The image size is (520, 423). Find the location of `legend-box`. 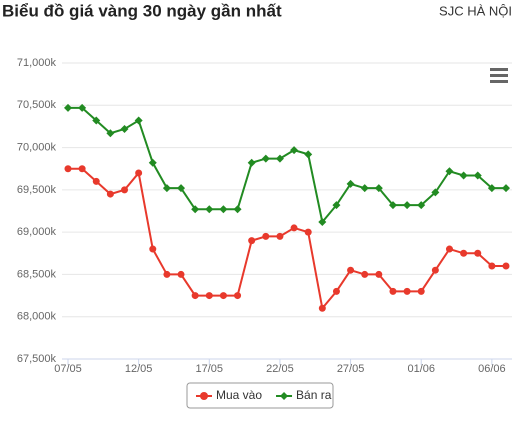

legend-box is located at coordinates (260, 395).